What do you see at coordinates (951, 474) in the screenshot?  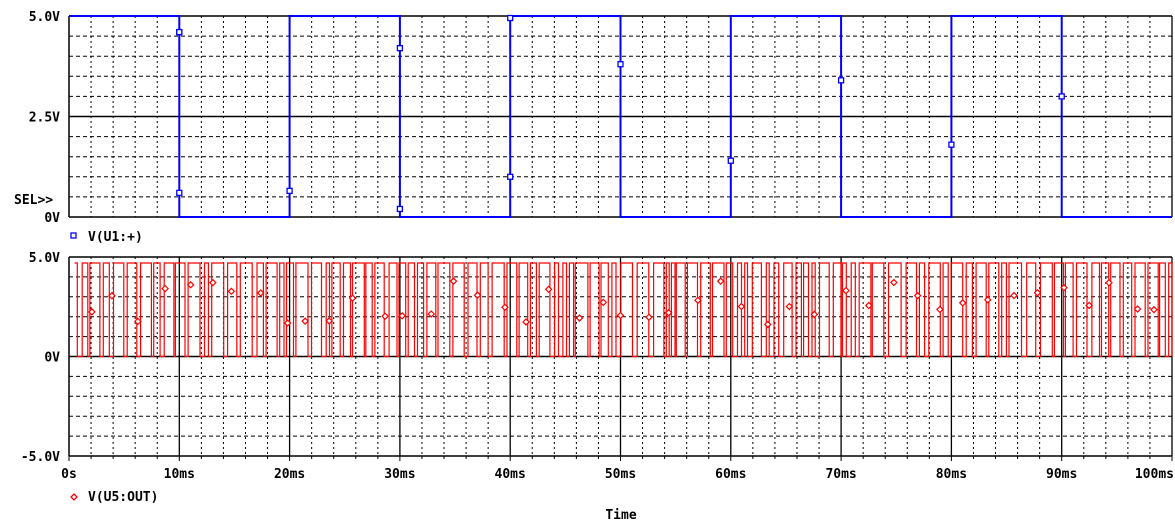 I see `x-tick-label: 80ms` at bounding box center [951, 474].